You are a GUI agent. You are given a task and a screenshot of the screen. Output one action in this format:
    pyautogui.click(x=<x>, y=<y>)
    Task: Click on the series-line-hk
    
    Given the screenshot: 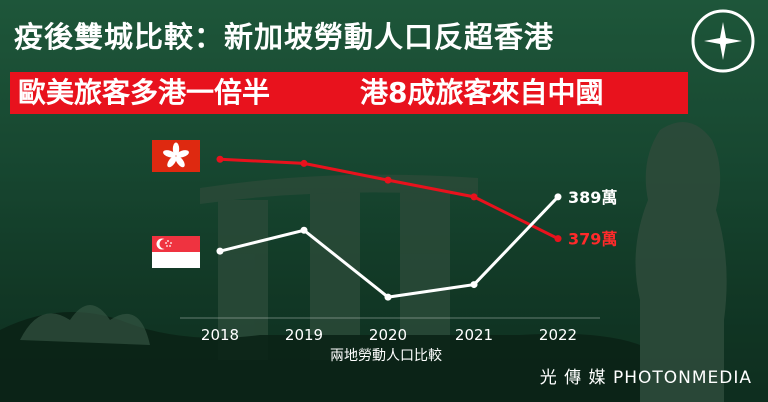 What is the action you would take?
    pyautogui.click(x=389, y=198)
    